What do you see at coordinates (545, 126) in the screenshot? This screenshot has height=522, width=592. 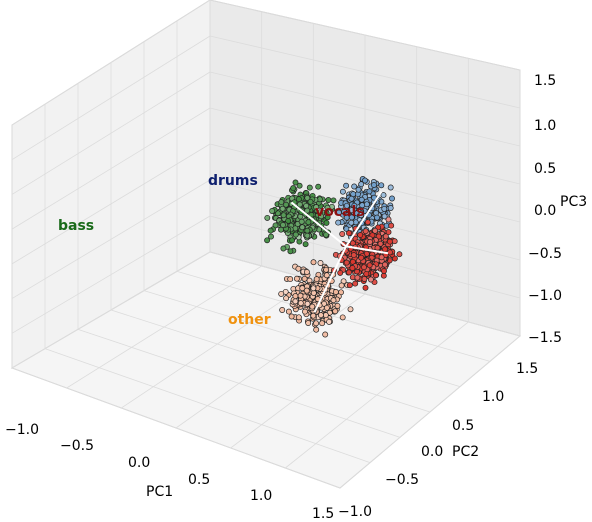 I see `z-tick-label: 1.0` at bounding box center [545, 126].